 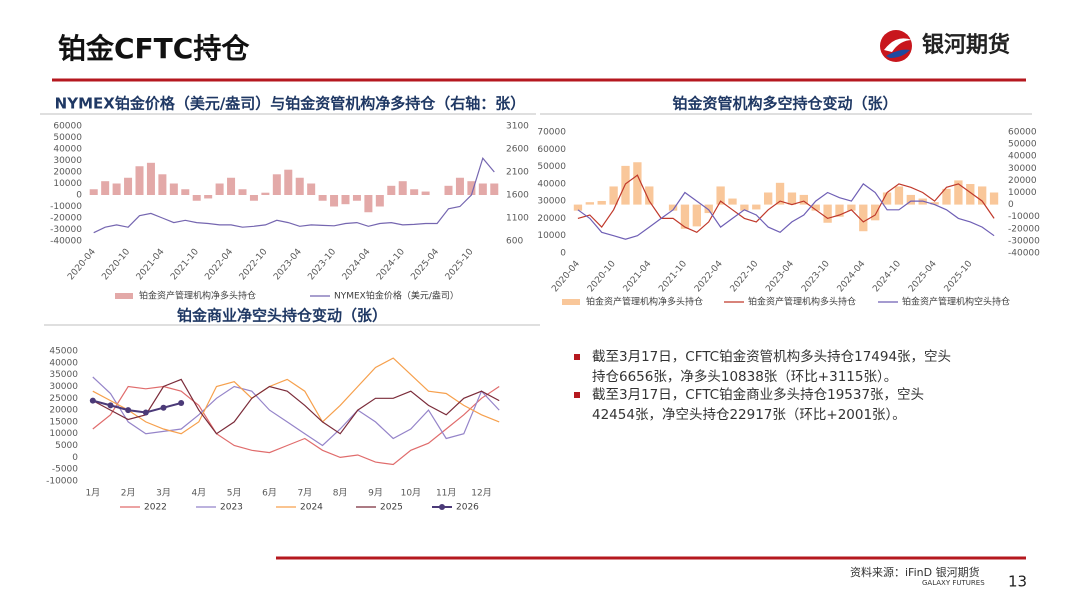 What do you see at coordinates (959, 276) in the screenshot?
I see `x-tick-label: 2025-10` at bounding box center [959, 276].